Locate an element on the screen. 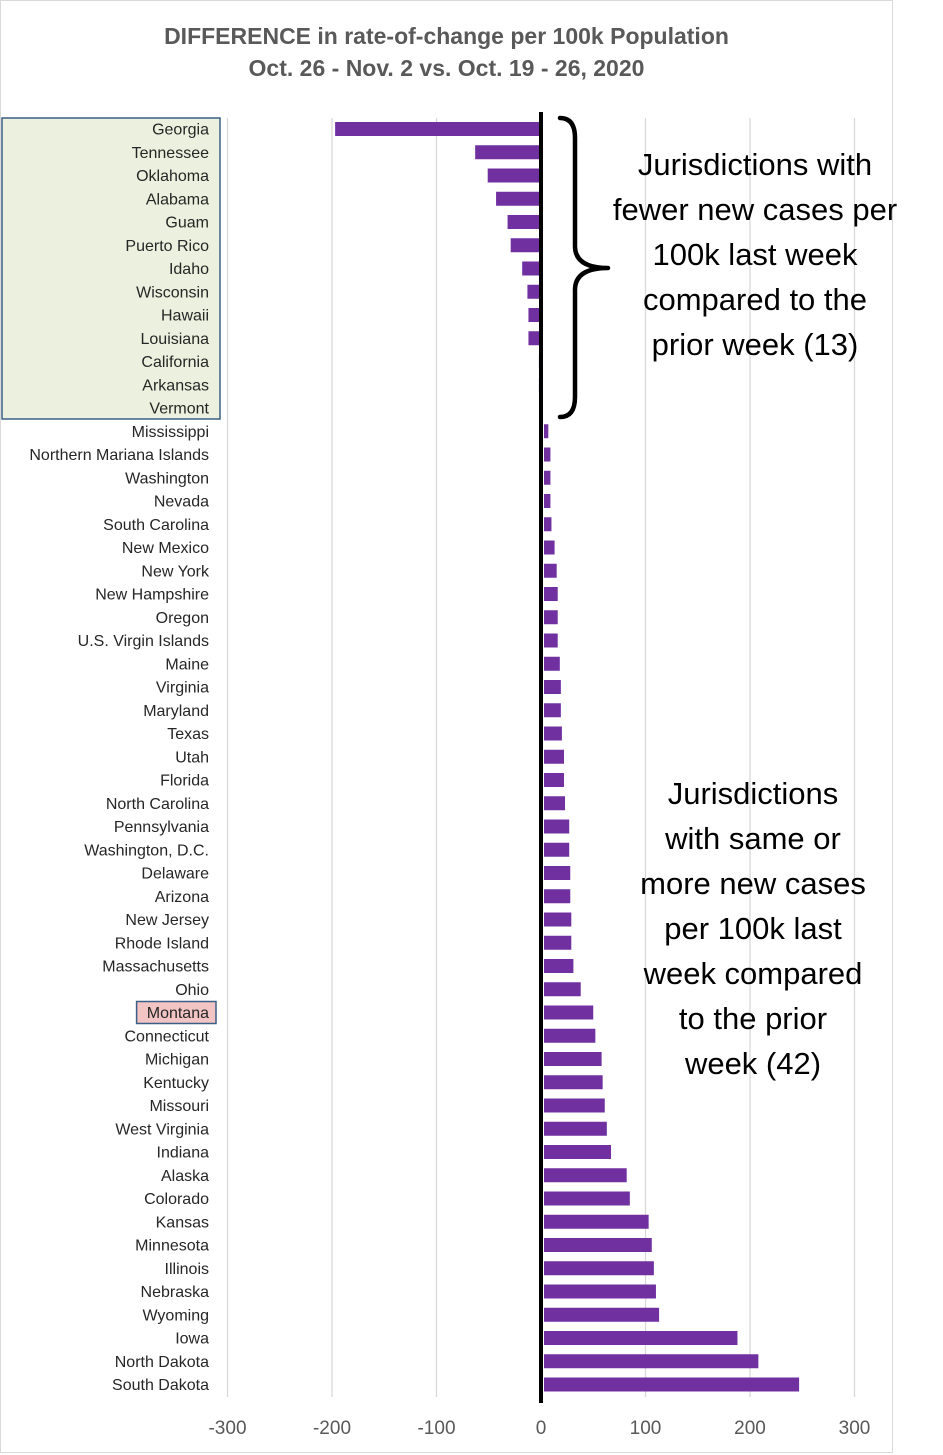 The height and width of the screenshot is (1455, 943). category-label: South Carolina is located at coordinates (156, 525).